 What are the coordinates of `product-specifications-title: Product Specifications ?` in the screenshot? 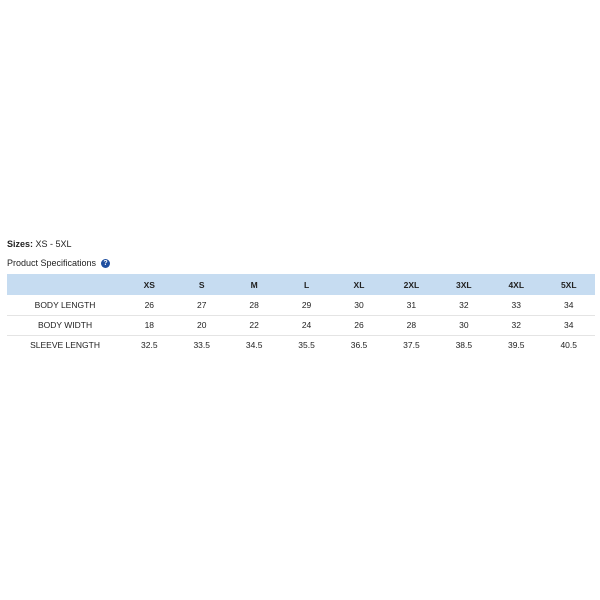 It's located at (301, 263).